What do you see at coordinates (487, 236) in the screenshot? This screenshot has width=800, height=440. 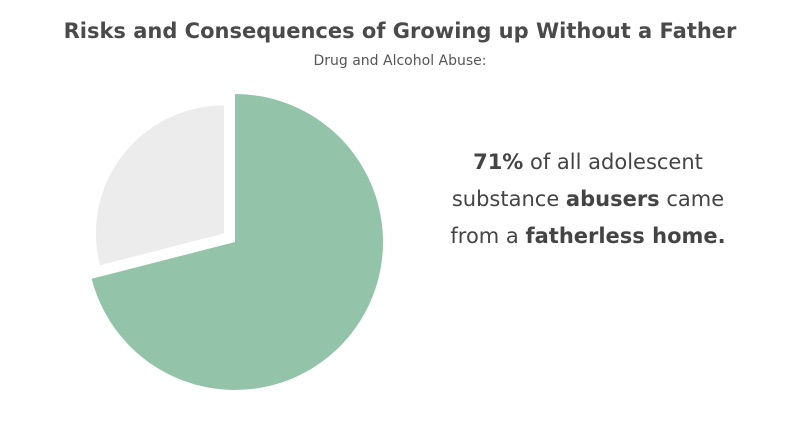 I see `annotation-text: from a` at bounding box center [487, 236].